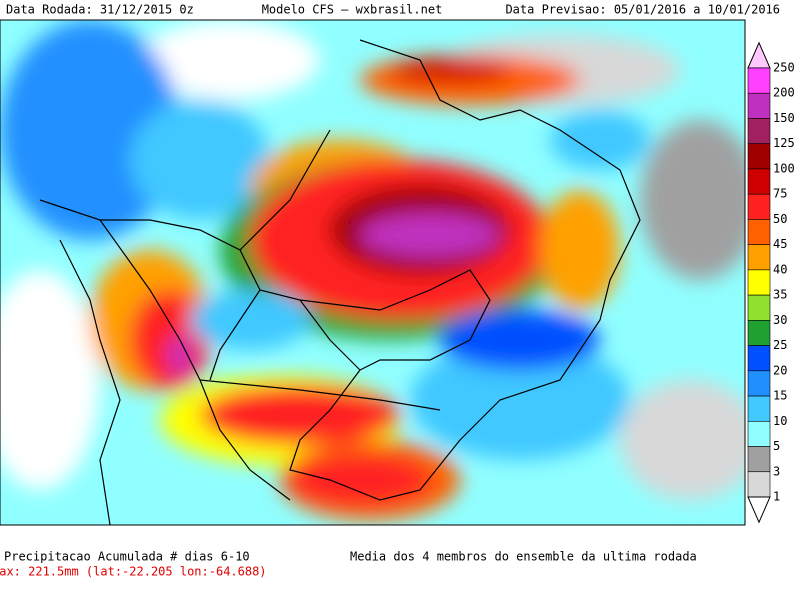 The image size is (800, 600). I want to click on colorbar-label: 20, so click(780, 370).